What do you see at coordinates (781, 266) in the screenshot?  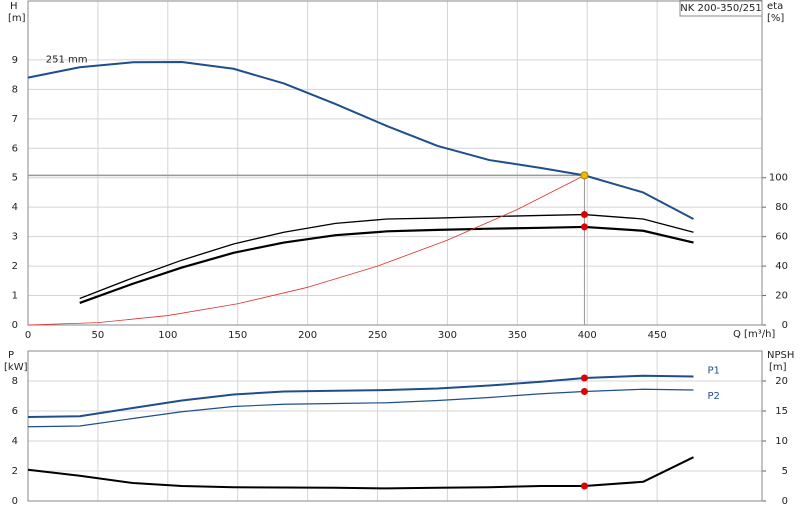 I see `y2-tick-label: 40` at bounding box center [781, 266].